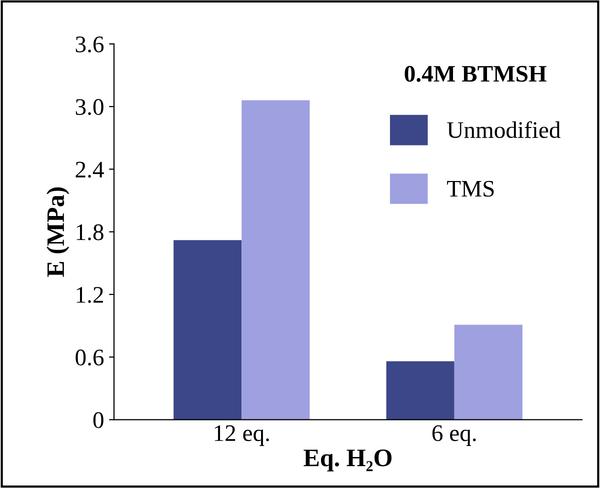 The image size is (600, 488). What do you see at coordinates (98, 420) in the screenshot?
I see `y-tick-label: 0` at bounding box center [98, 420].